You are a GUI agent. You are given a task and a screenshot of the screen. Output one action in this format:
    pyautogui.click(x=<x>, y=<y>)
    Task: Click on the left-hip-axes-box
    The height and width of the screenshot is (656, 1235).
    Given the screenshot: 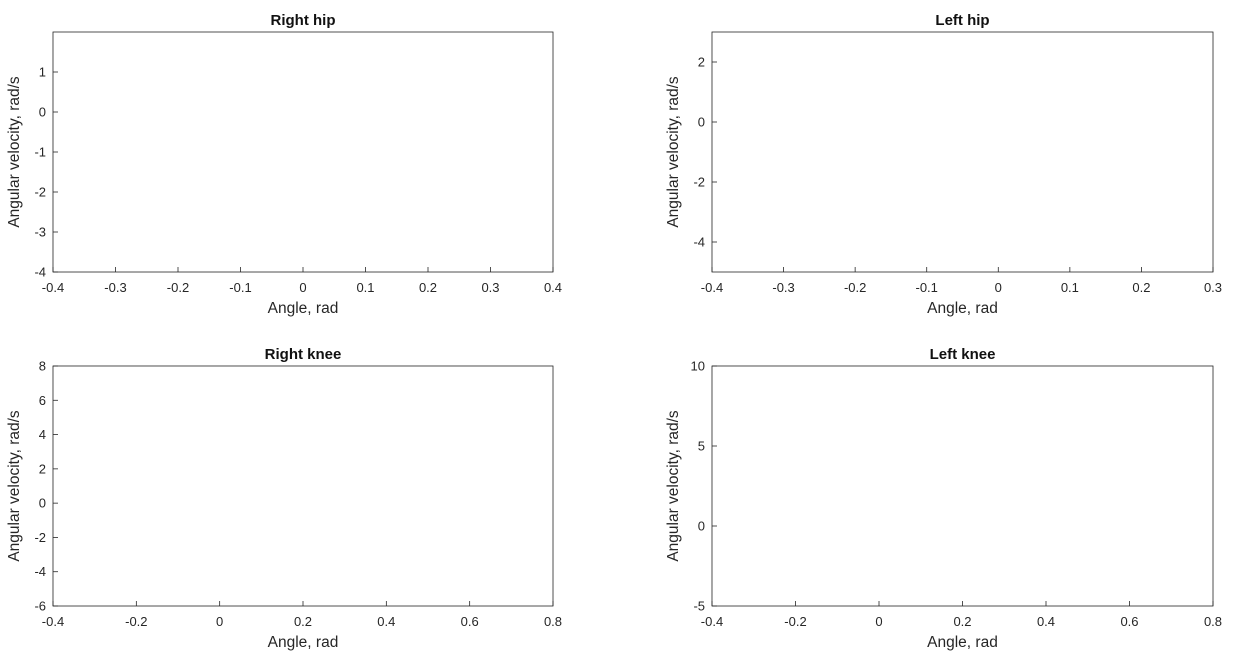 What is the action you would take?
    pyautogui.click(x=962, y=152)
    